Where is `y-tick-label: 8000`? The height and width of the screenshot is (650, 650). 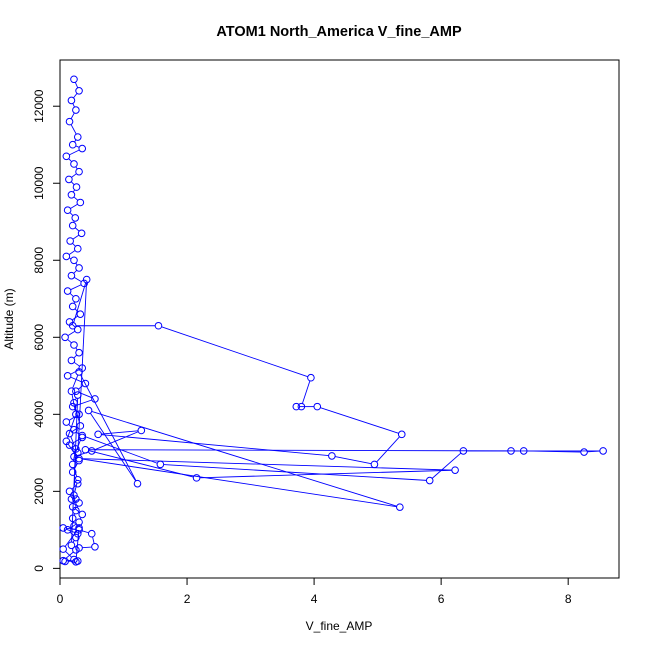 y-tick-label: 8000 is located at coordinates (39, 260).